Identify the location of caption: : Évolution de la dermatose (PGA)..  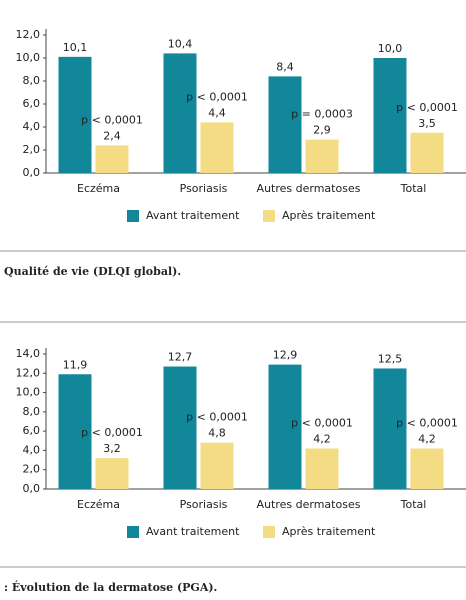
(110, 587).